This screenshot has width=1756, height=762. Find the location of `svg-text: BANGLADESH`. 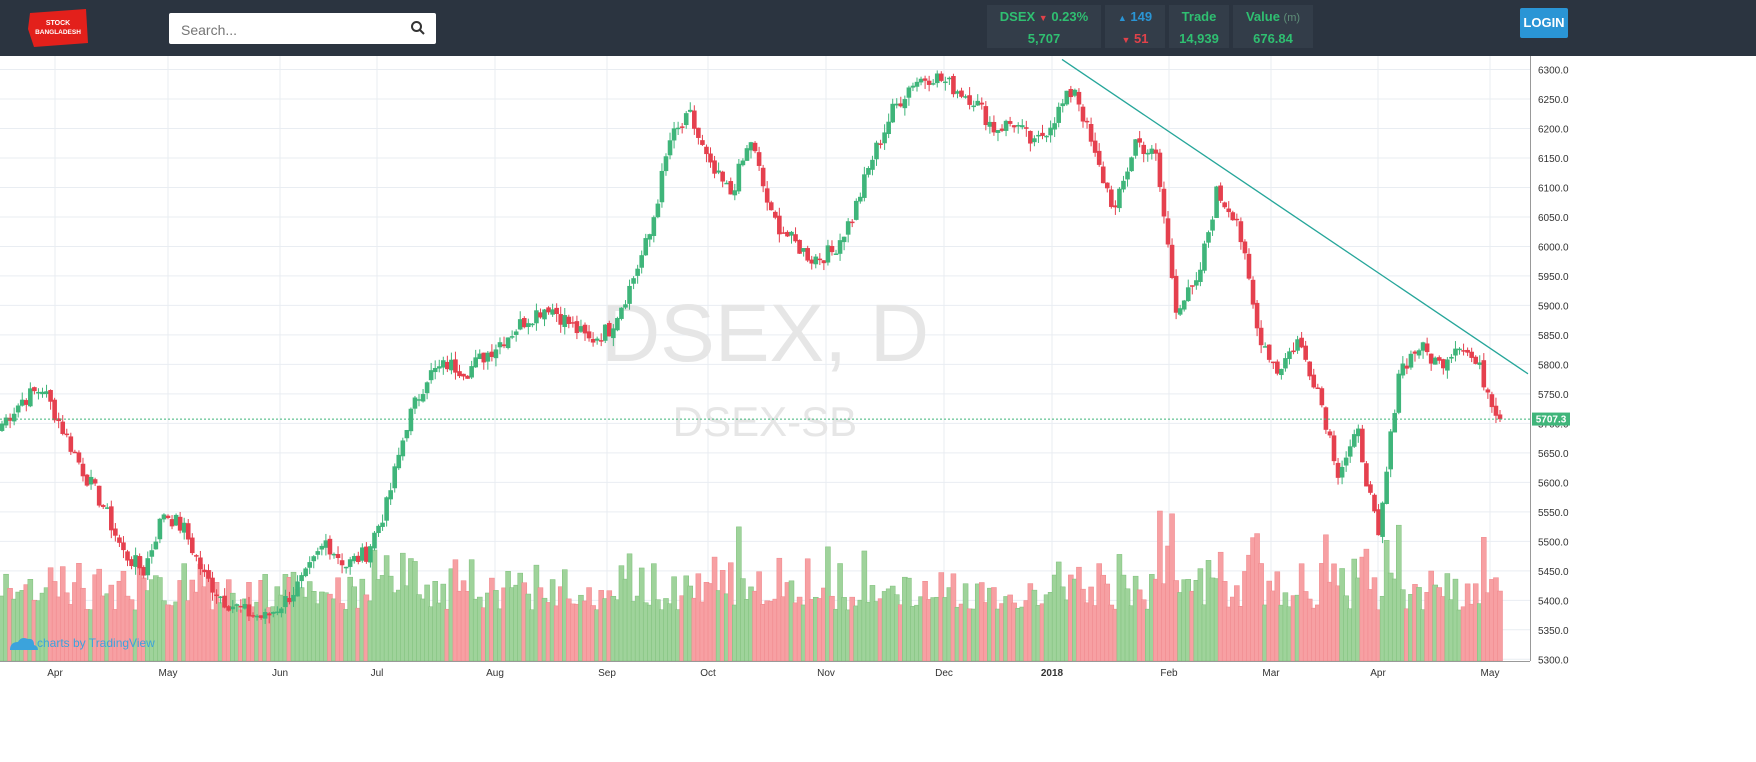

svg-text: BANGLADESH is located at coordinates (58, 32).